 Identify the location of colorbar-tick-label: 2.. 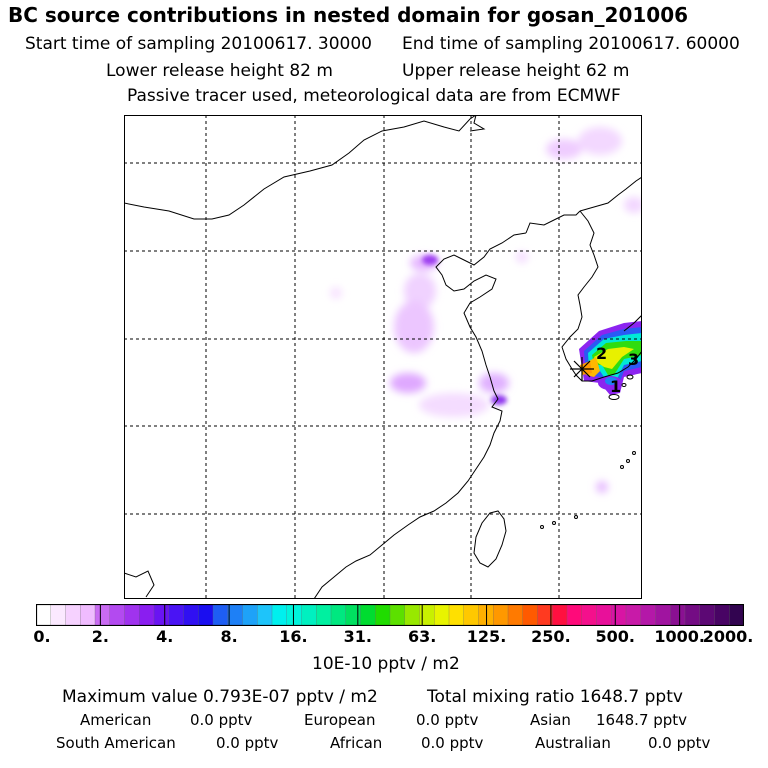
(100, 636).